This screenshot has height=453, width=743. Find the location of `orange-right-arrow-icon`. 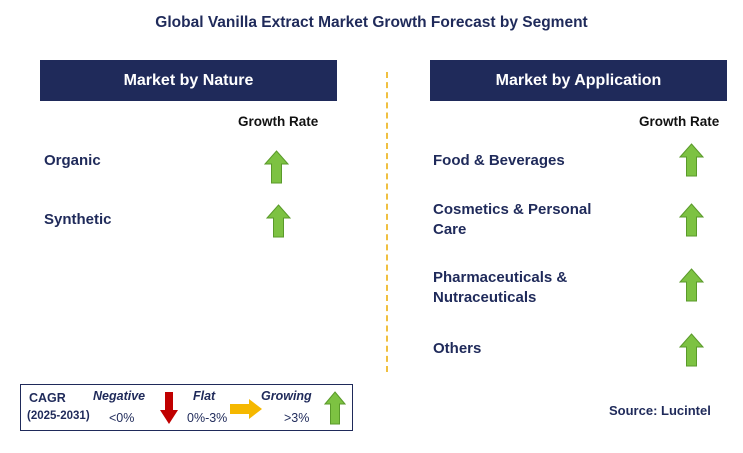

orange-right-arrow-icon is located at coordinates (246, 409).